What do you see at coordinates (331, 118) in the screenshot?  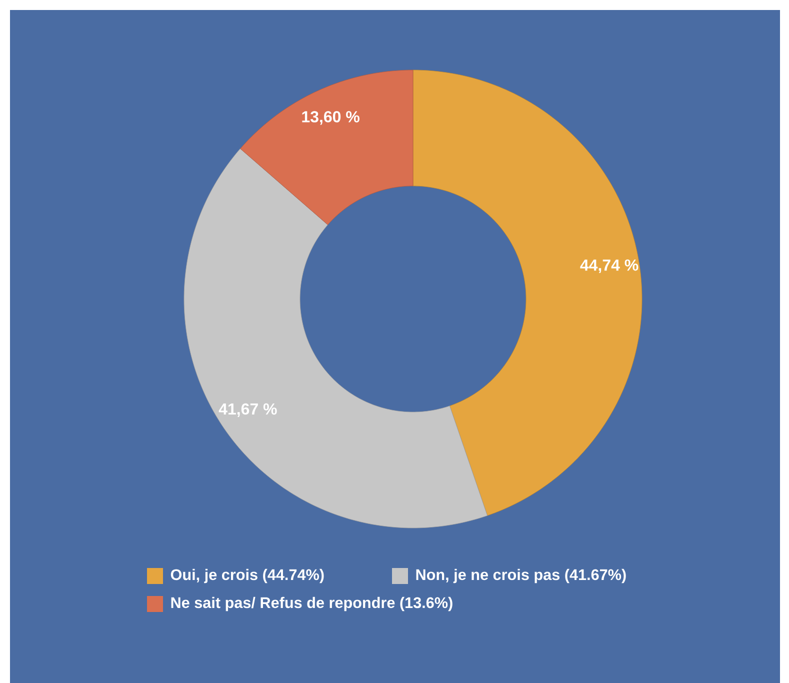 I see `data-label: 13,60 %` at bounding box center [331, 118].